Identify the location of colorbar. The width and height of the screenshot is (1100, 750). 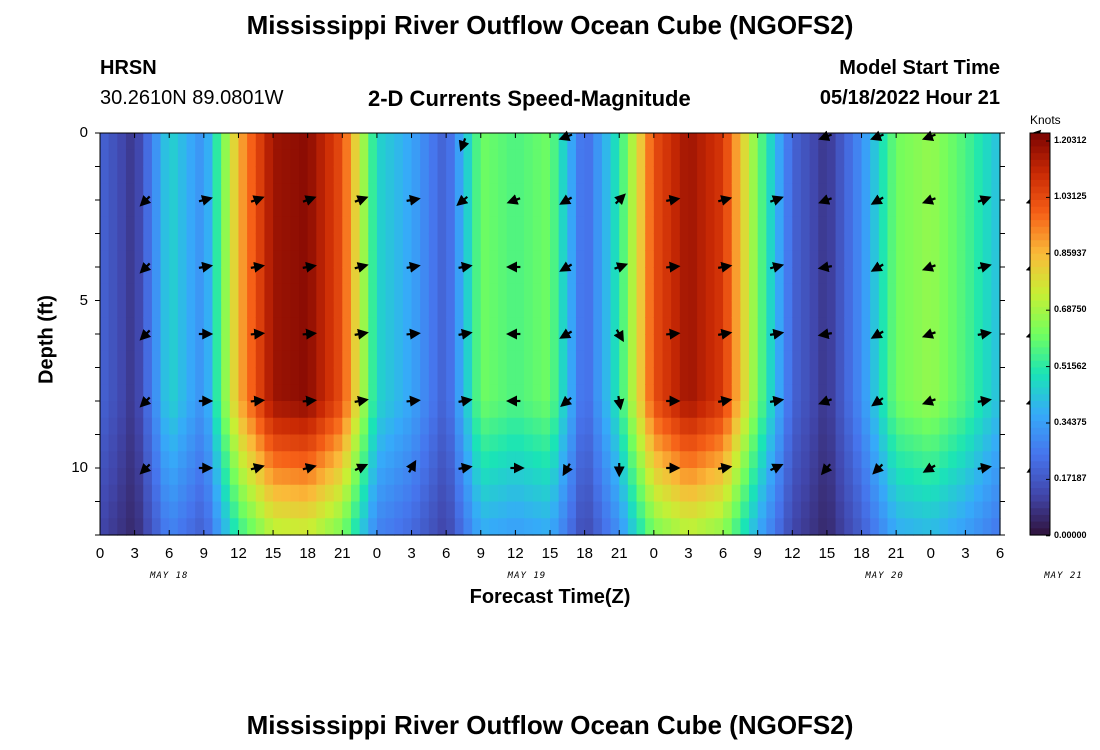
(1040, 334).